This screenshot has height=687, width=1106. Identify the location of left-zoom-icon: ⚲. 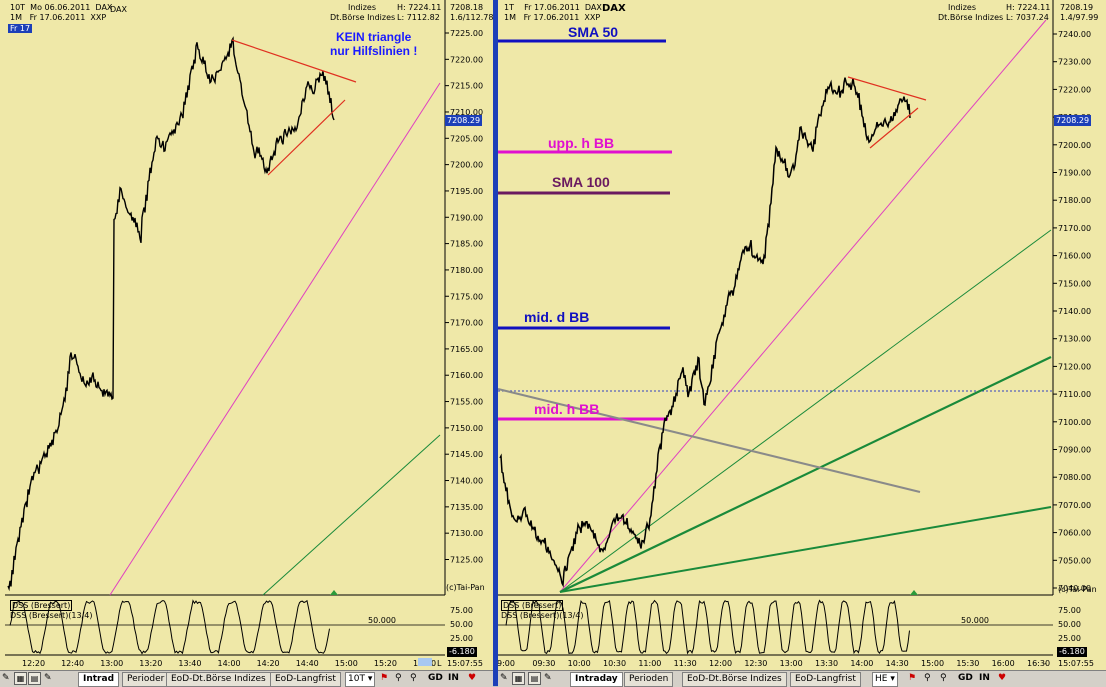
(398, 678).